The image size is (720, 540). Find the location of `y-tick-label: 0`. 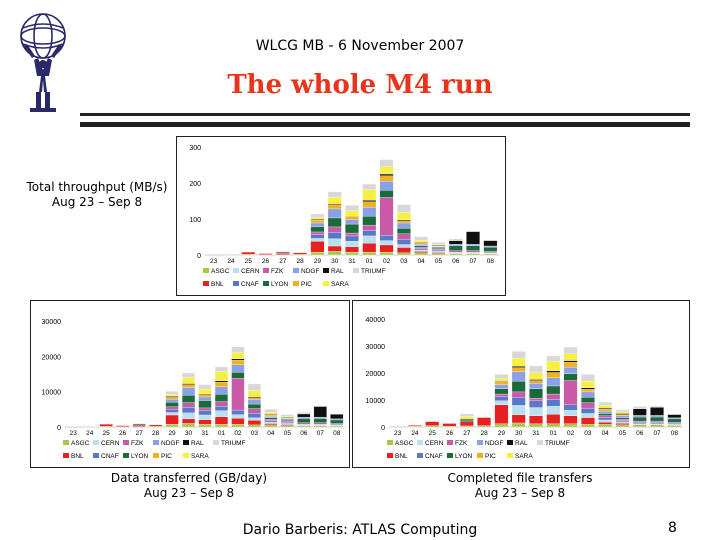

y-tick-label: 0 is located at coordinates (383, 428).